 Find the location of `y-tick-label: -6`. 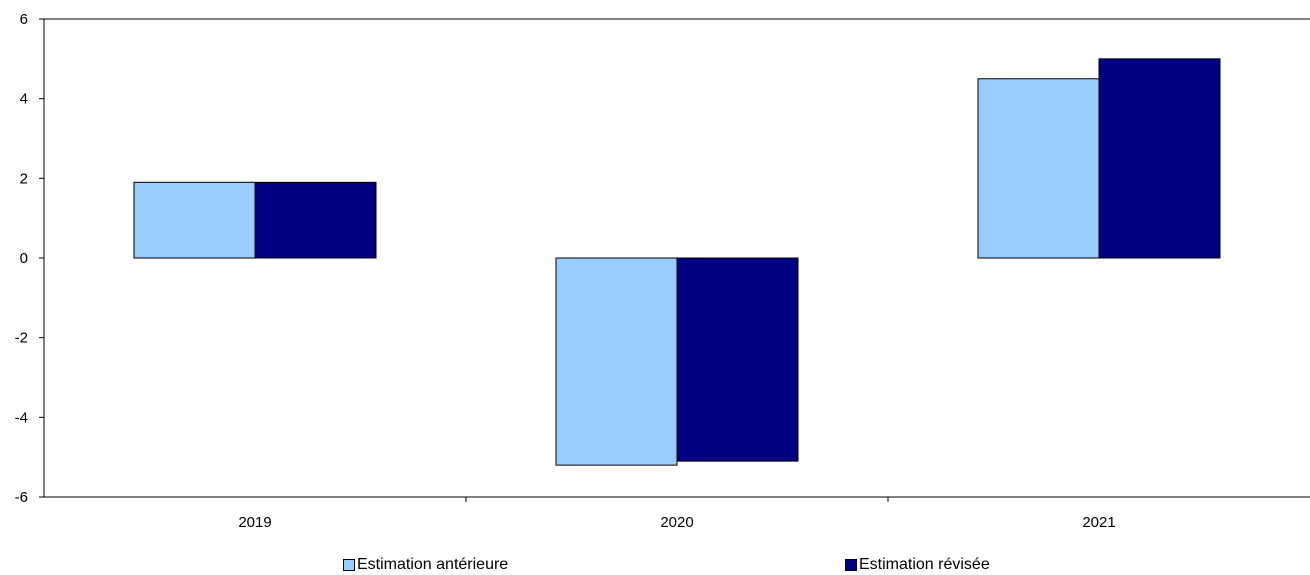

y-tick-label: -6 is located at coordinates (21, 497).